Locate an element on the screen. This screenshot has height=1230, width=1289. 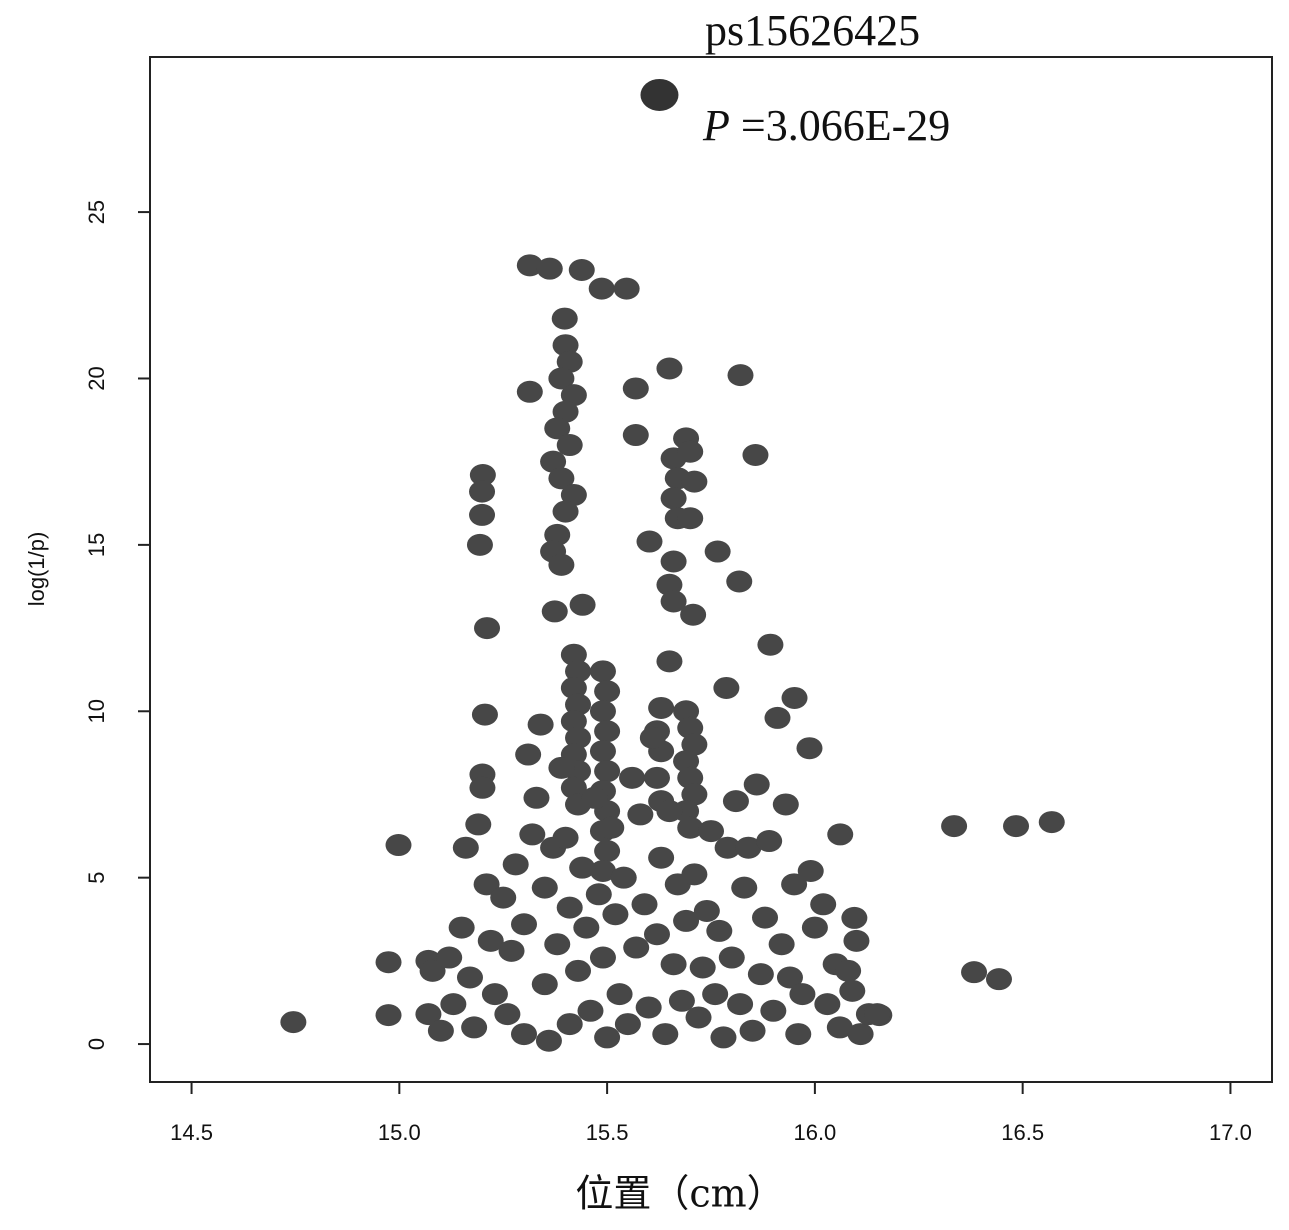
annotation-value: =3.066E-29 is located at coordinates (840, 125).